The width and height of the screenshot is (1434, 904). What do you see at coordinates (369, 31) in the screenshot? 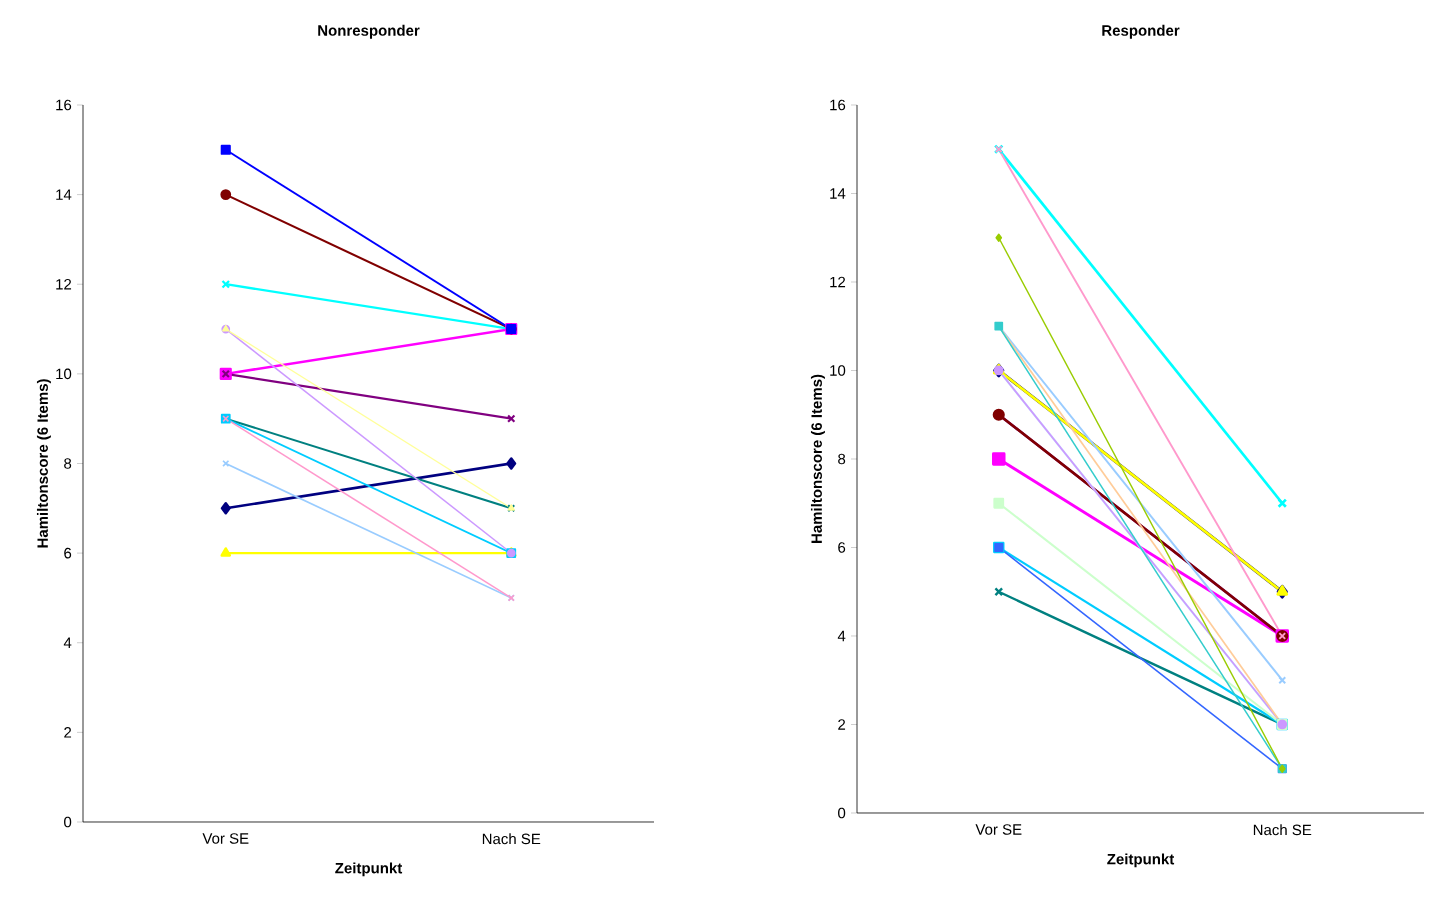
I see `chart-title: Nonresponder` at bounding box center [369, 31].